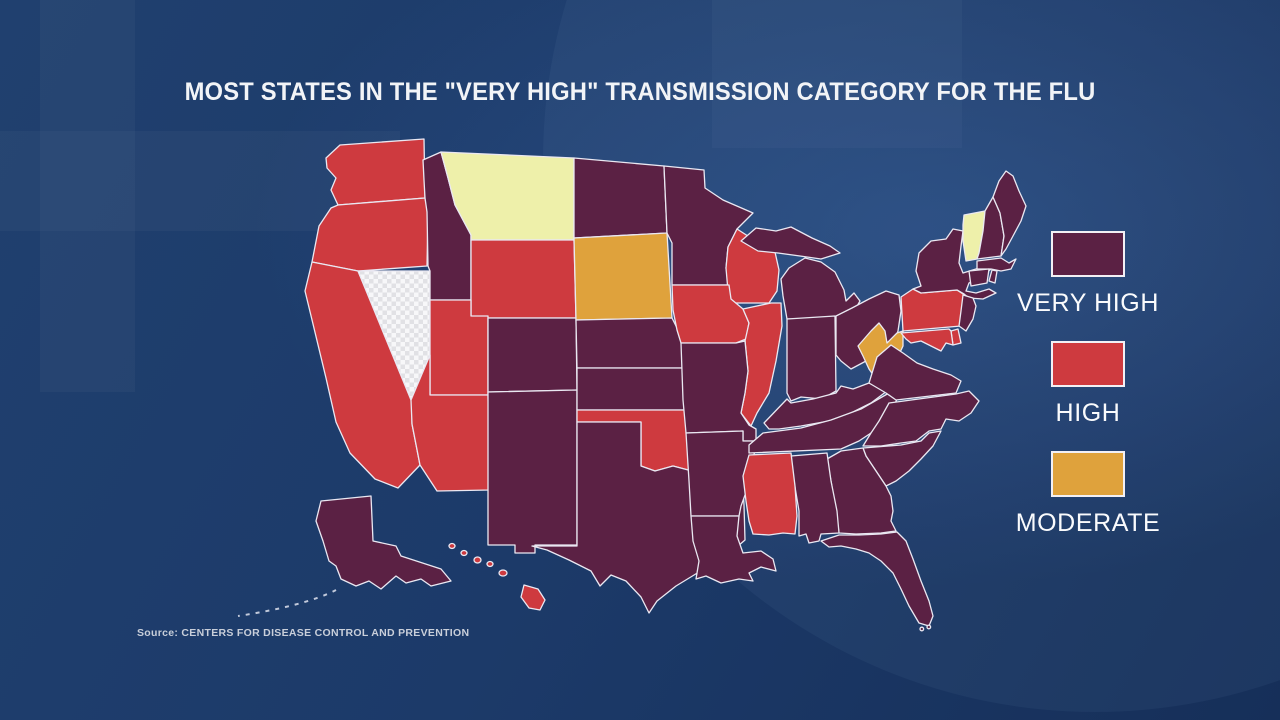 The image size is (1280, 720). I want to click on state-sd, so click(623, 276).